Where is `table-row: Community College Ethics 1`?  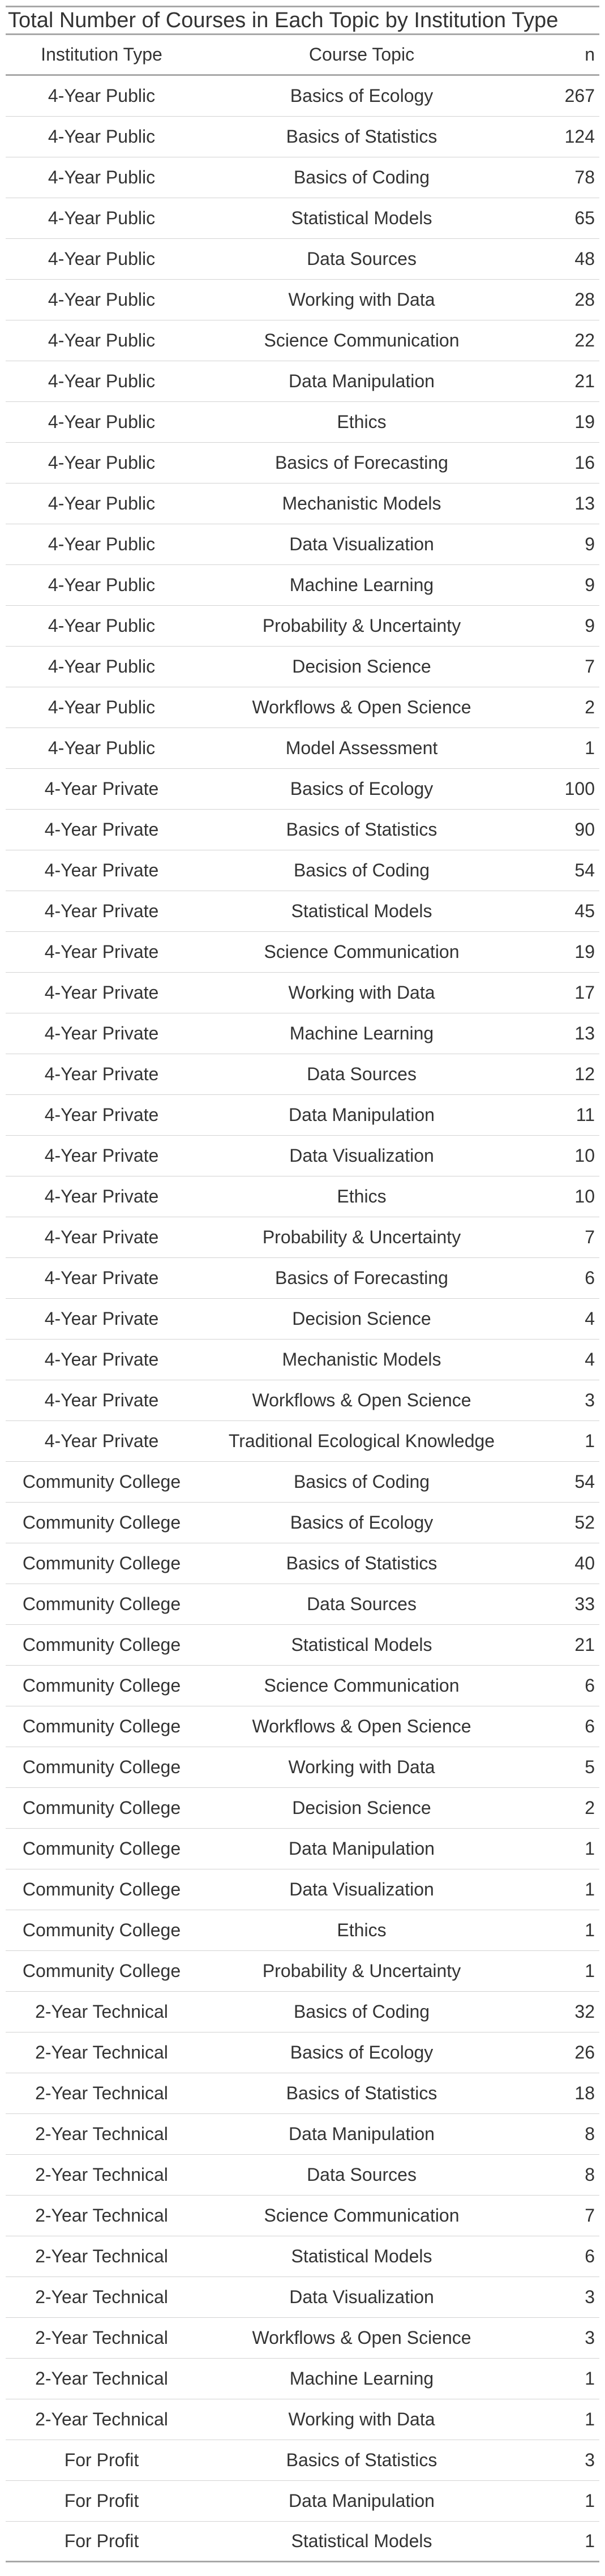 table-row: Community College Ethics 1 is located at coordinates (302, 1930).